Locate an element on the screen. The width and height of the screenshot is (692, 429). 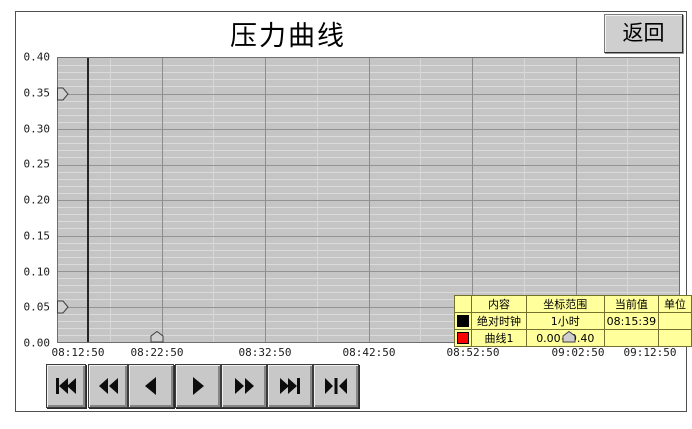
step-forward-button is located at coordinates (198, 386).